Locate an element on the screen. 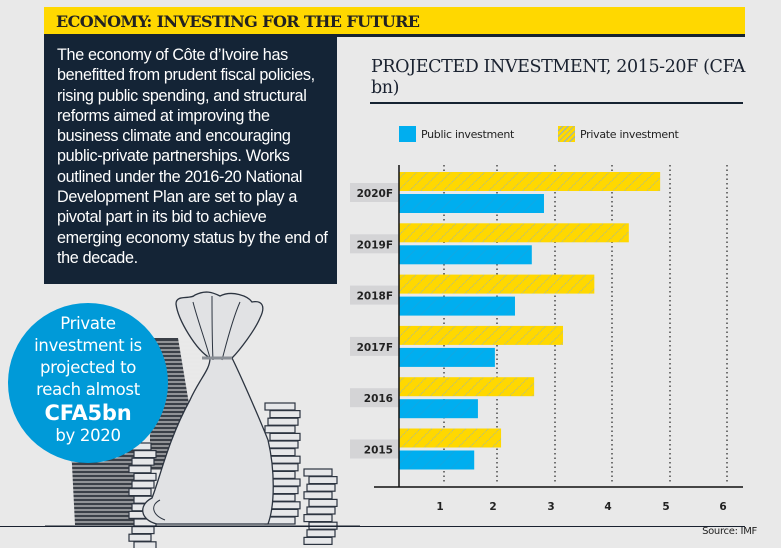  category-label: 2015 is located at coordinates (378, 451).